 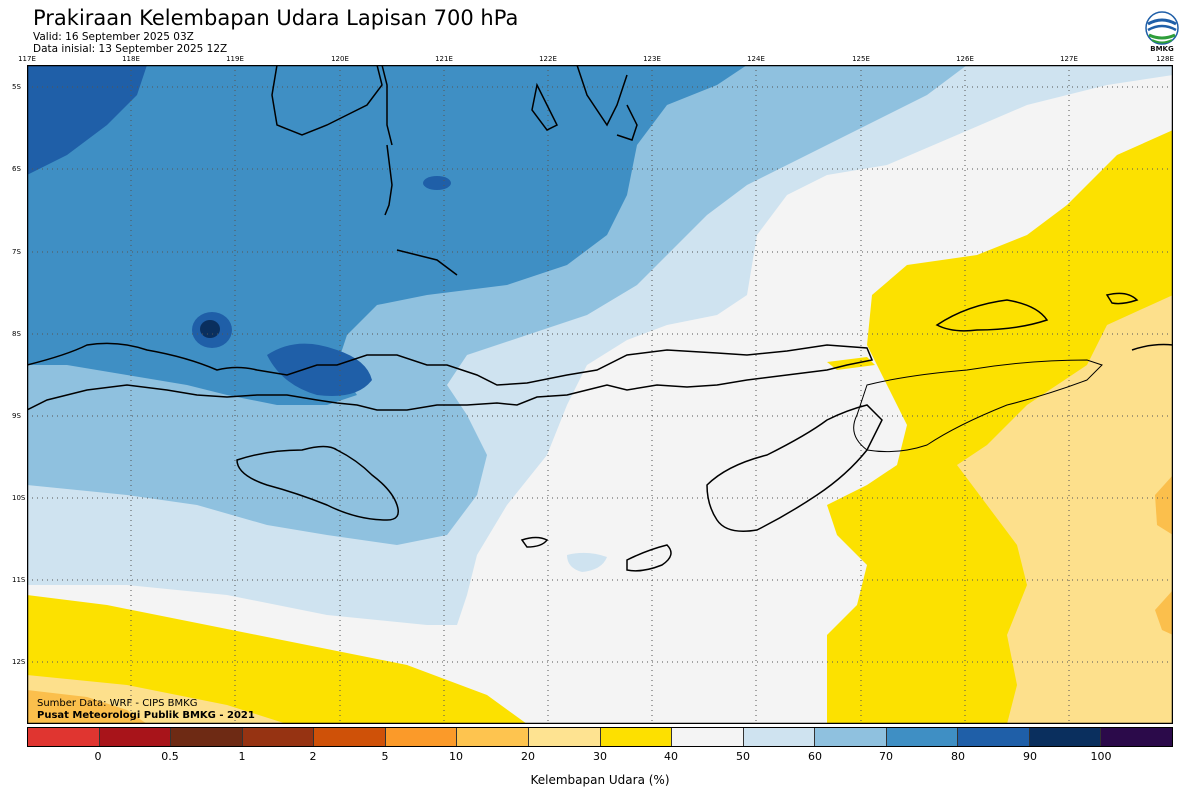 I want to click on lon-label: 126E, so click(x=965, y=59).